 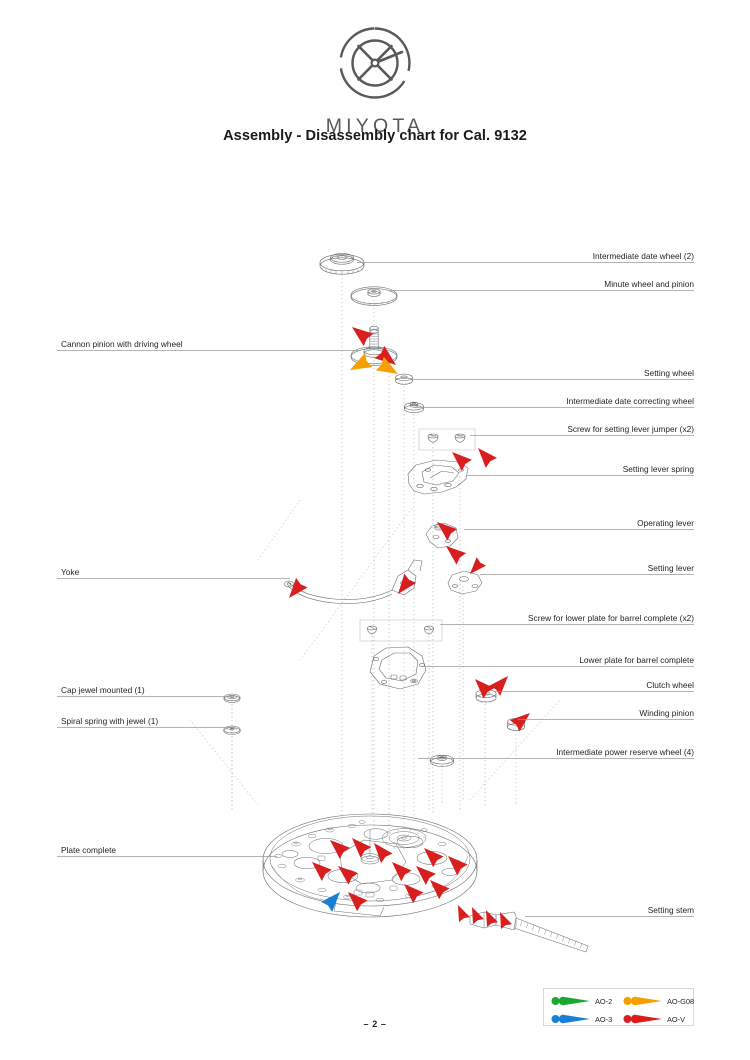 I want to click on legend-item-ao-v: AO-V, so click(x=658, y=1020).